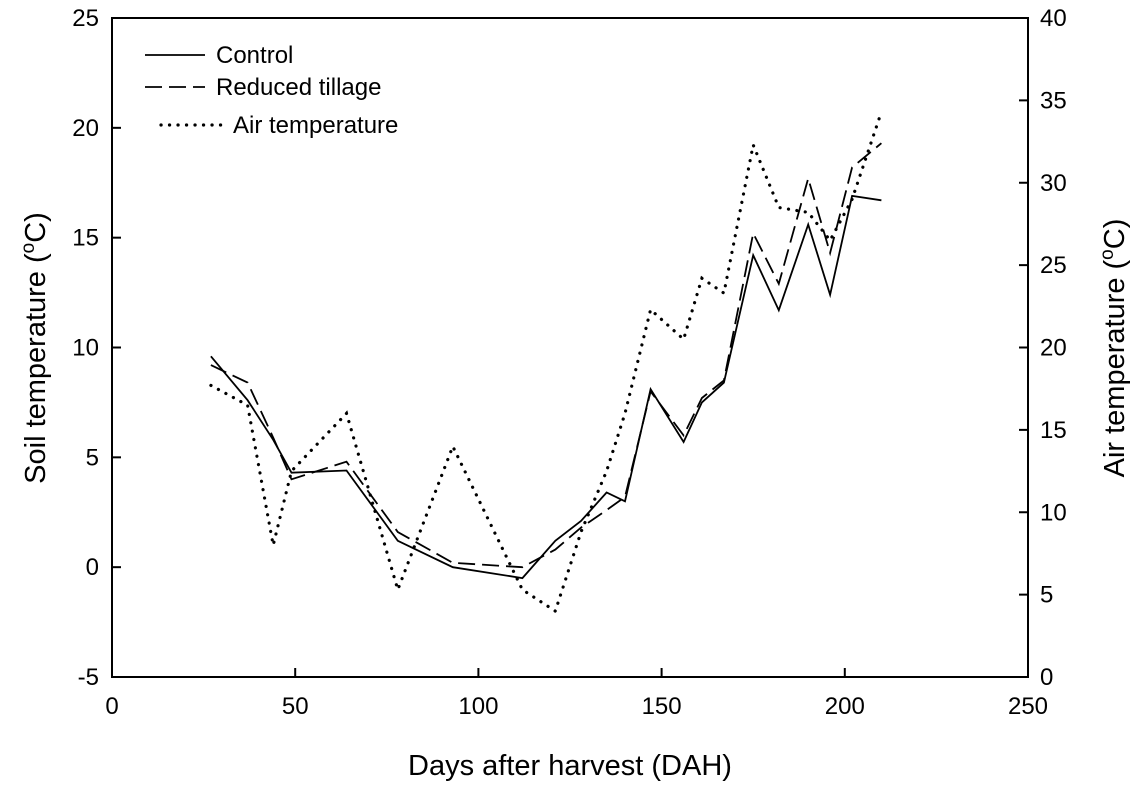  What do you see at coordinates (1046, 595) in the screenshot?
I see `y2-tick-label: 5` at bounding box center [1046, 595].